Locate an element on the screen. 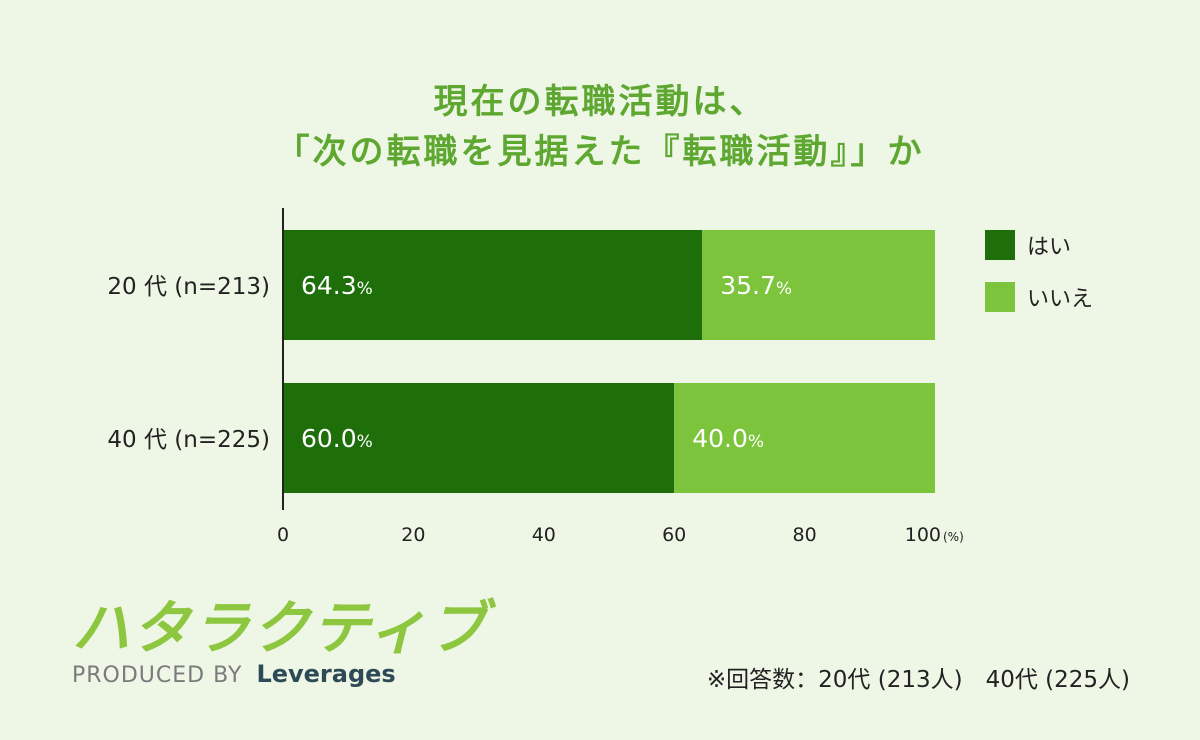 The height and width of the screenshot is (740, 1200). legend-item-no: いいえ is located at coordinates (1039, 297).